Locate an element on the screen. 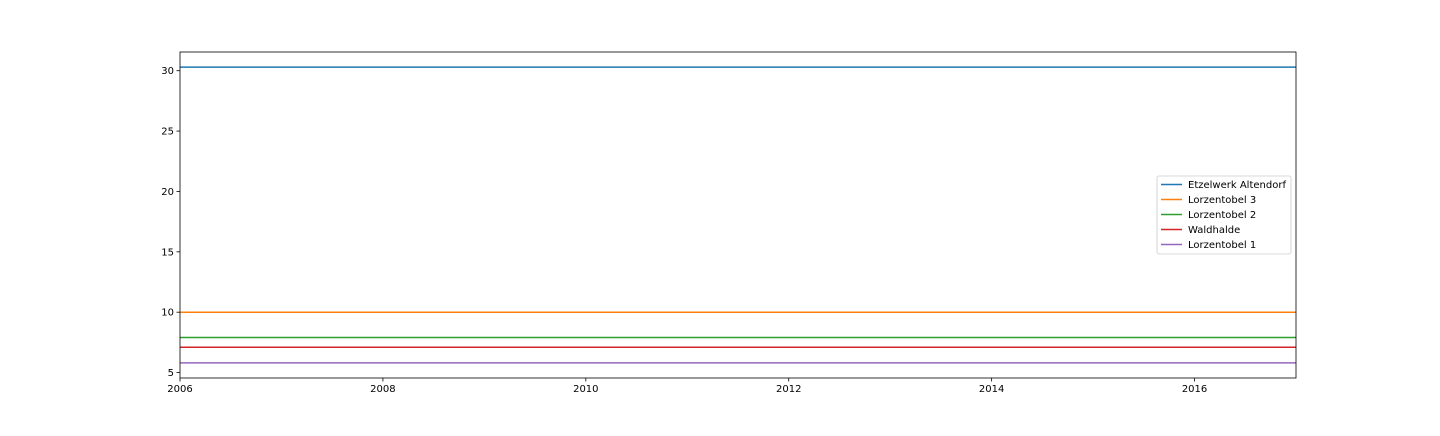 The width and height of the screenshot is (1440, 436). x-tick-label: 2006 is located at coordinates (179, 389).